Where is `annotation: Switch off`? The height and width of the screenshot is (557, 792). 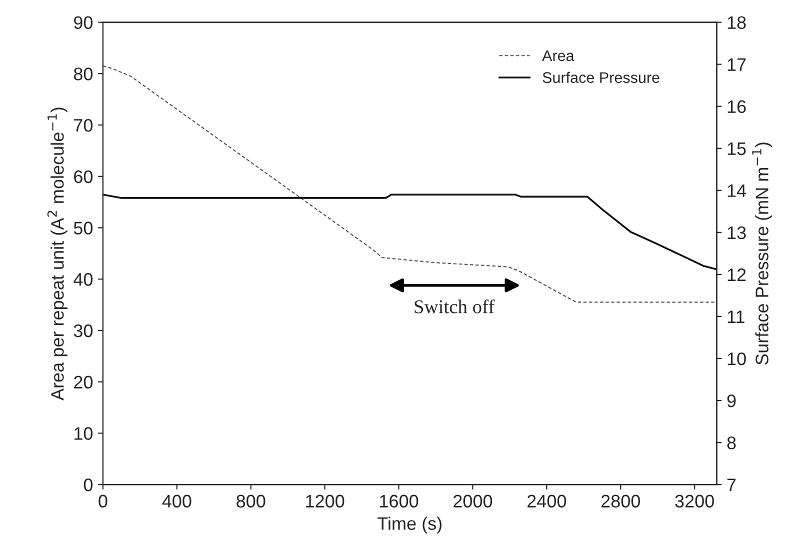
annotation: Switch off is located at coordinates (454, 306).